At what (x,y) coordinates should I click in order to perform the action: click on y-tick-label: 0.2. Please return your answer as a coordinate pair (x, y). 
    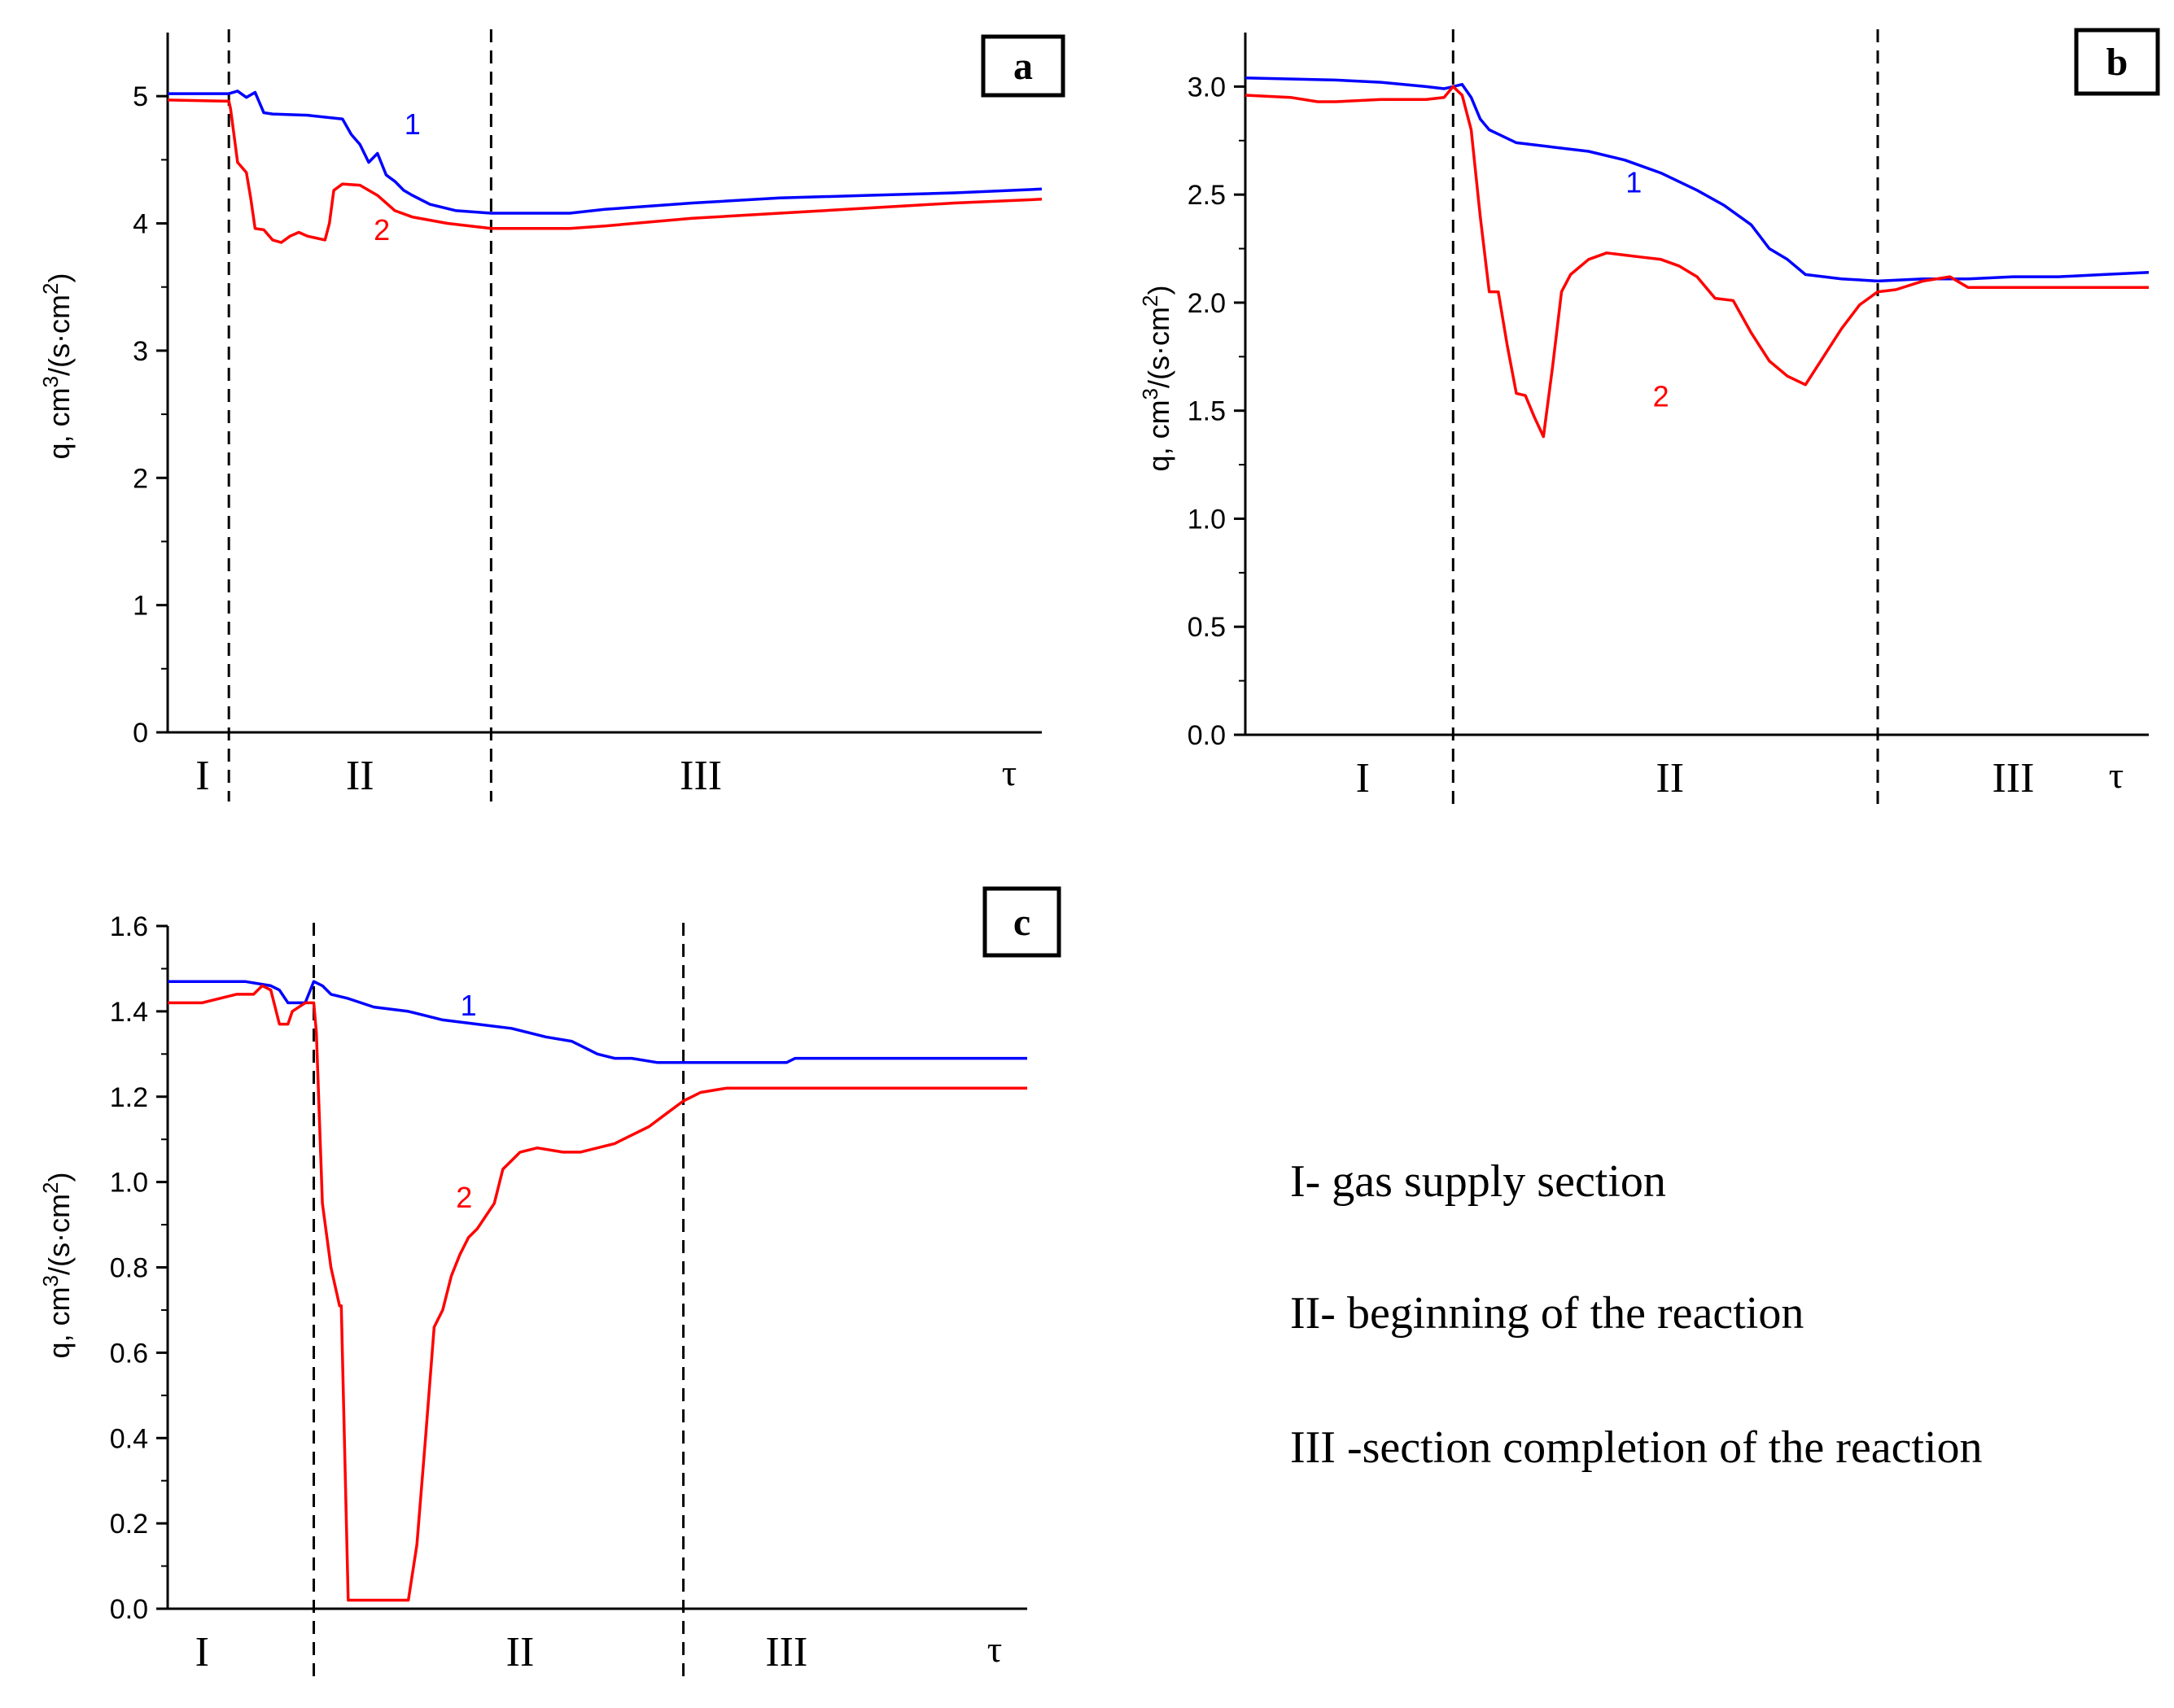
    Looking at the image, I should click on (129, 1524).